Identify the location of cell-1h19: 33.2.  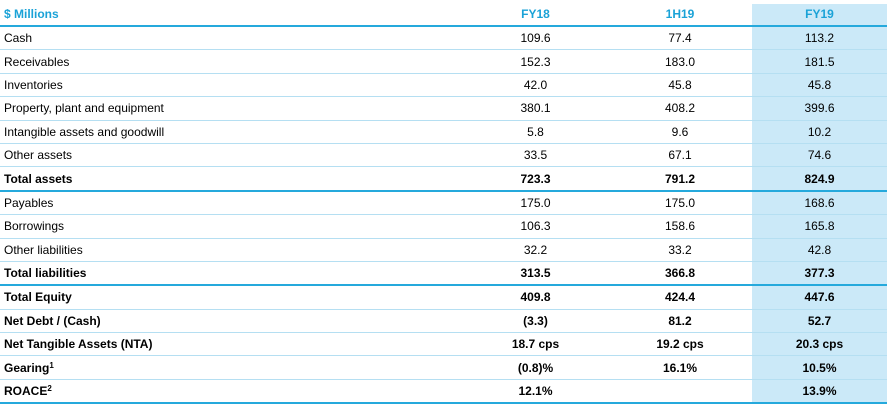
(680, 250).